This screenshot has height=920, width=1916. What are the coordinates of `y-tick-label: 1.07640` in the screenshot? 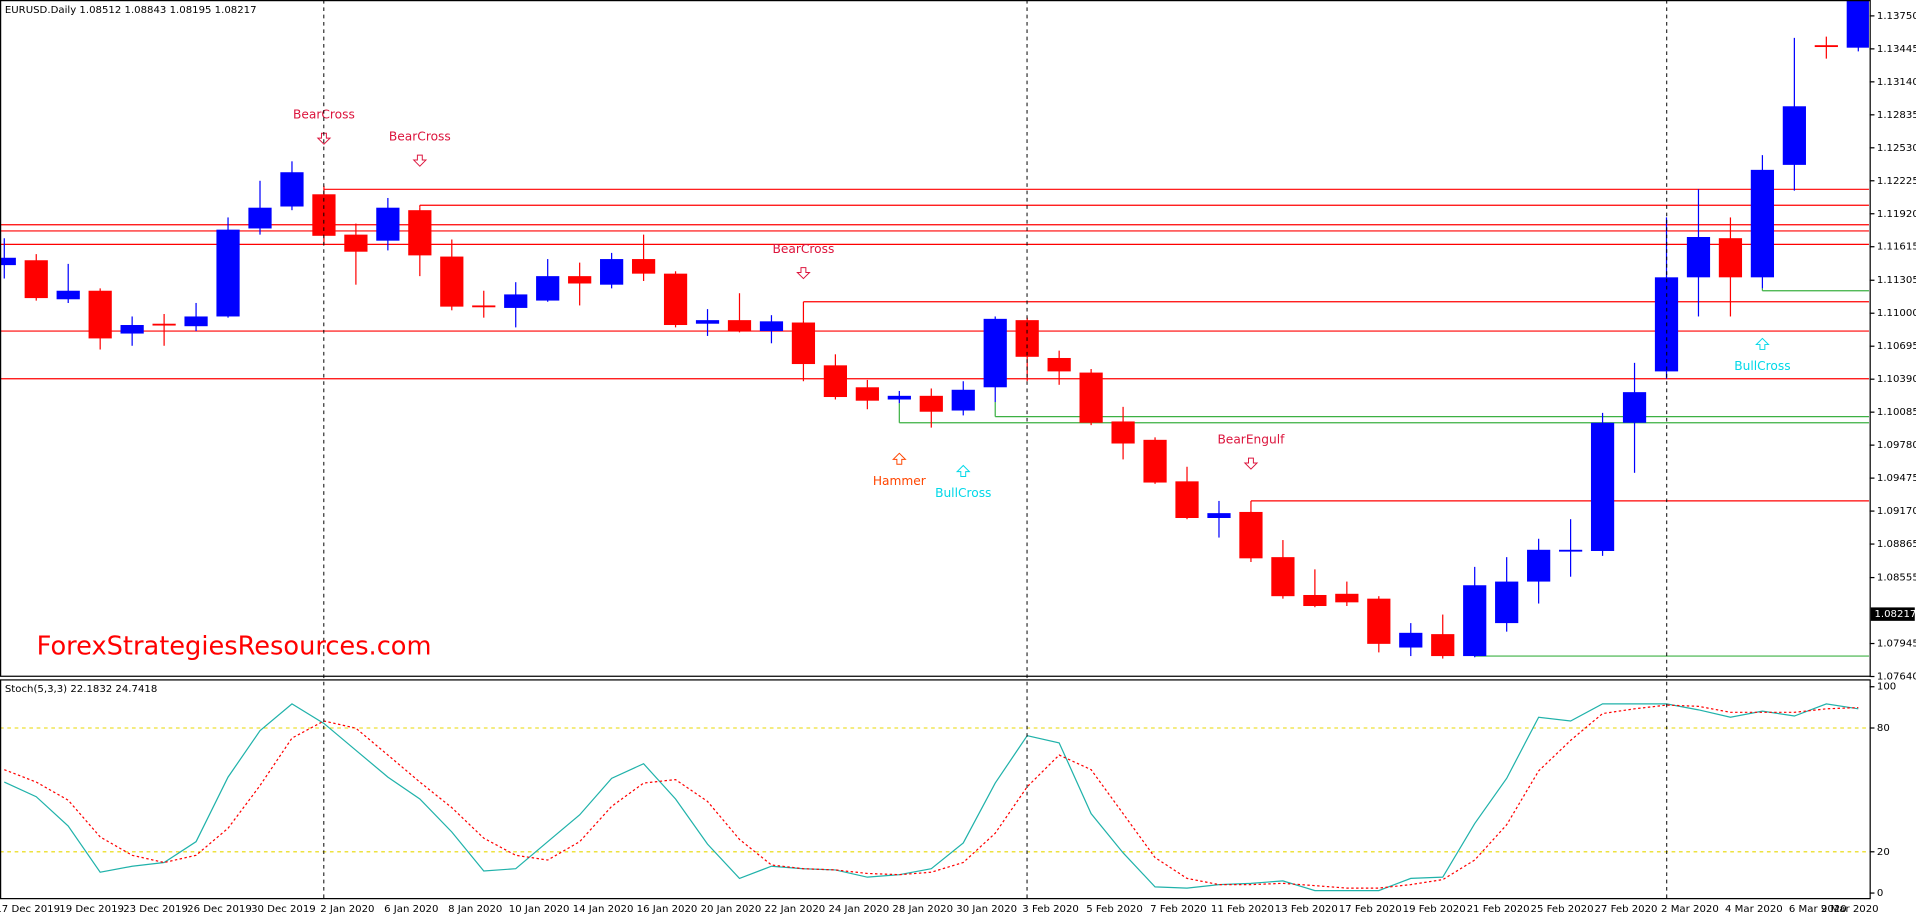 It's located at (1896, 677).